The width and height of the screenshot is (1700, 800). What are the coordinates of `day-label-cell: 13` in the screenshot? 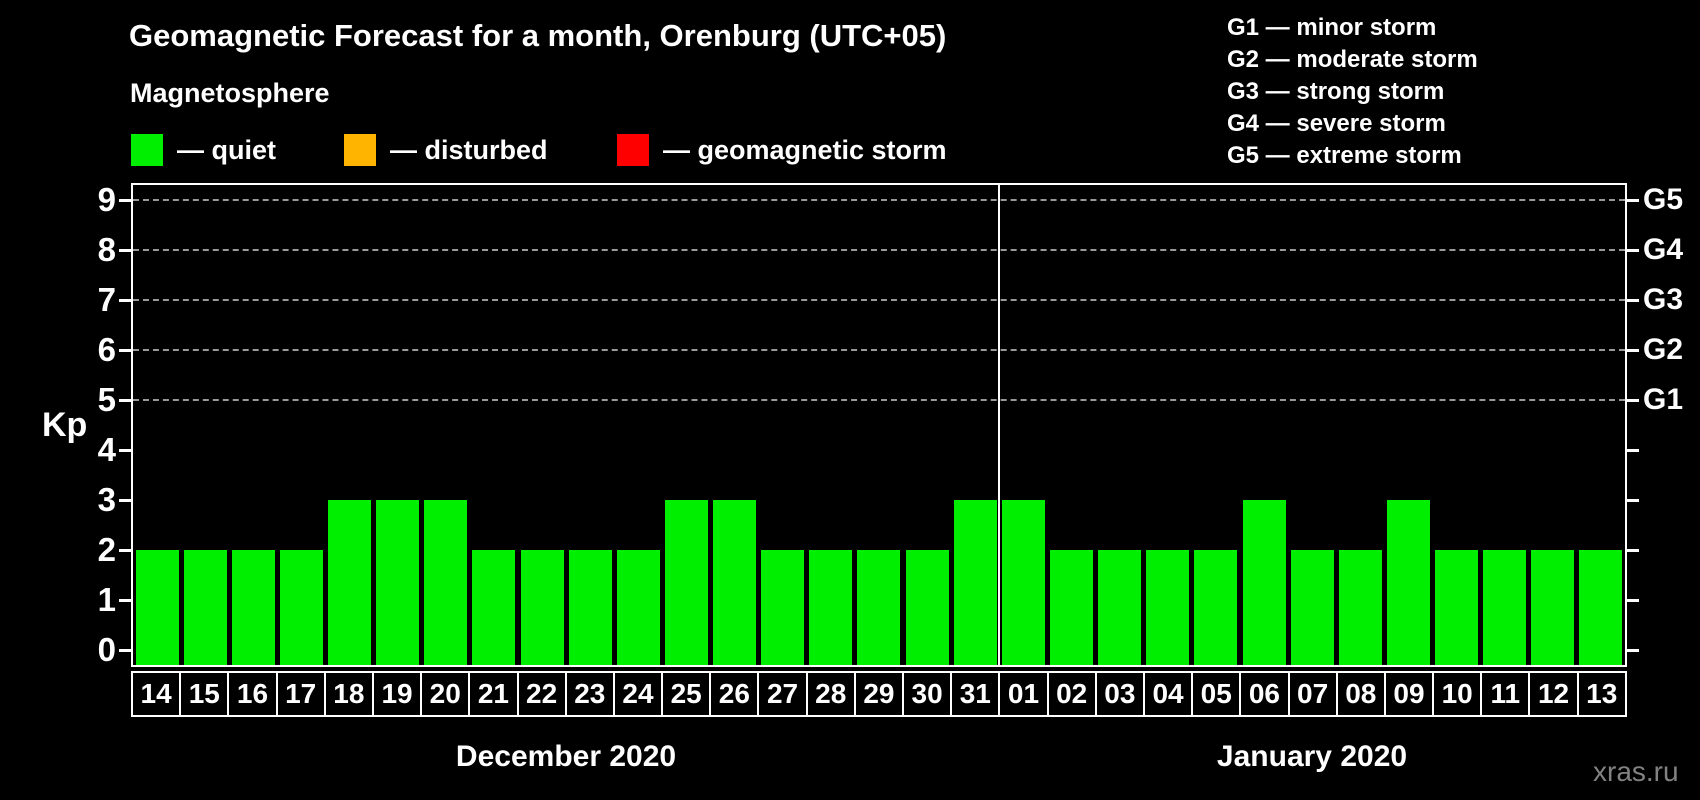 It's located at (1601, 694).